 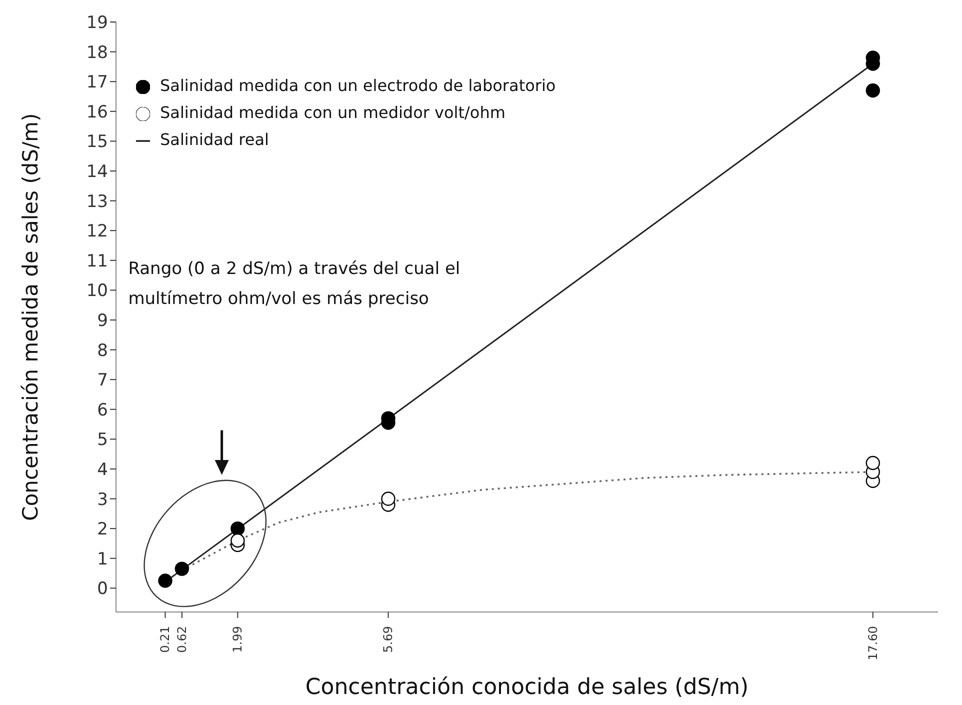 What do you see at coordinates (102, 530) in the screenshot?
I see `y-tick-label: 2` at bounding box center [102, 530].